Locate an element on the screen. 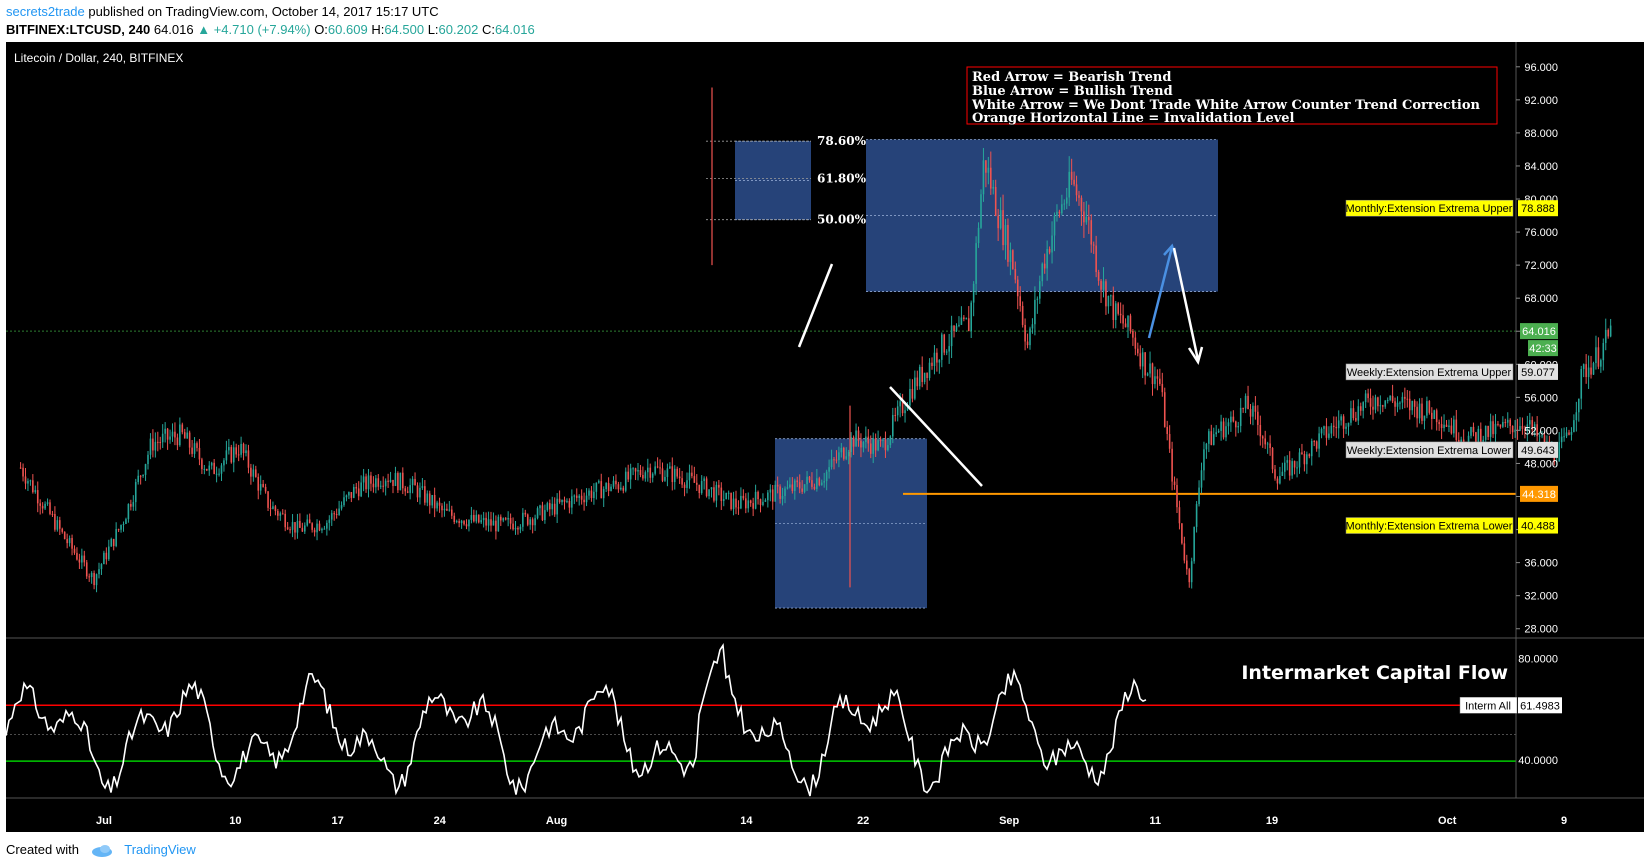 The height and width of the screenshot is (867, 1649). y-tick-label: 68.000 is located at coordinates (1541, 299).